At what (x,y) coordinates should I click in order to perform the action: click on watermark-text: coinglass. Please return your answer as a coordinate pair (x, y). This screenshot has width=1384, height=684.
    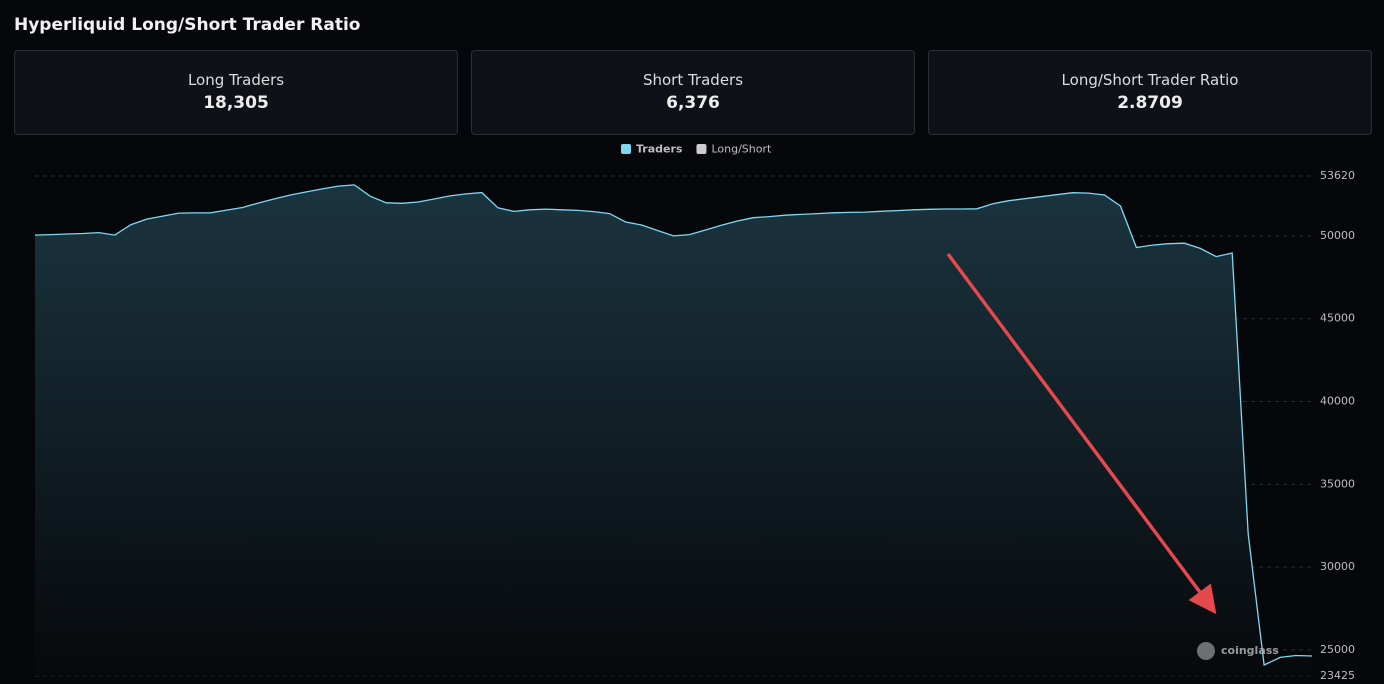
    Looking at the image, I should click on (1250, 650).